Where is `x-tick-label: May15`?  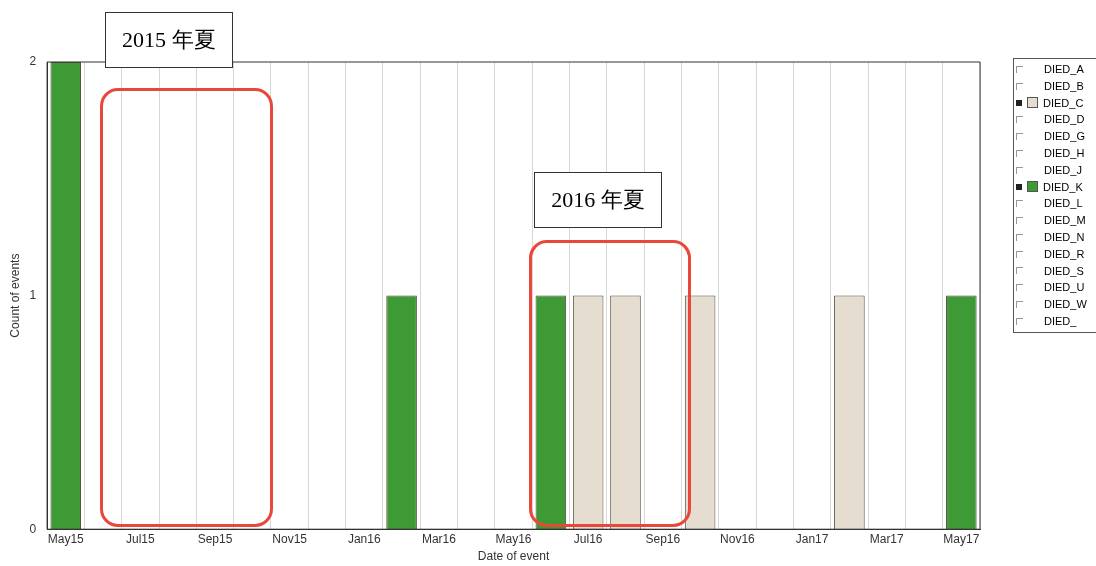 x-tick-label: May15 is located at coordinates (66, 538).